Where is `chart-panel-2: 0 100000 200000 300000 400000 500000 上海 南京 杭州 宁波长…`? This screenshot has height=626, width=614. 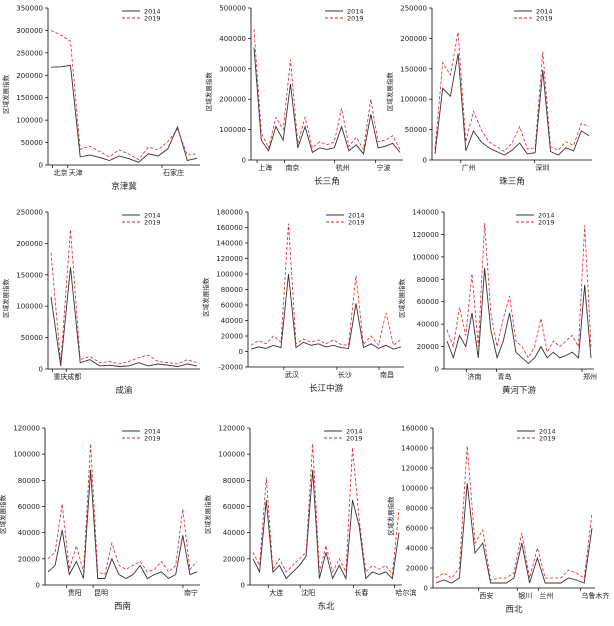 chart-panel-2: 0 100000 200000 300000 400000 500000 上海 南京 杭州 宁波长… is located at coordinates (303, 96).